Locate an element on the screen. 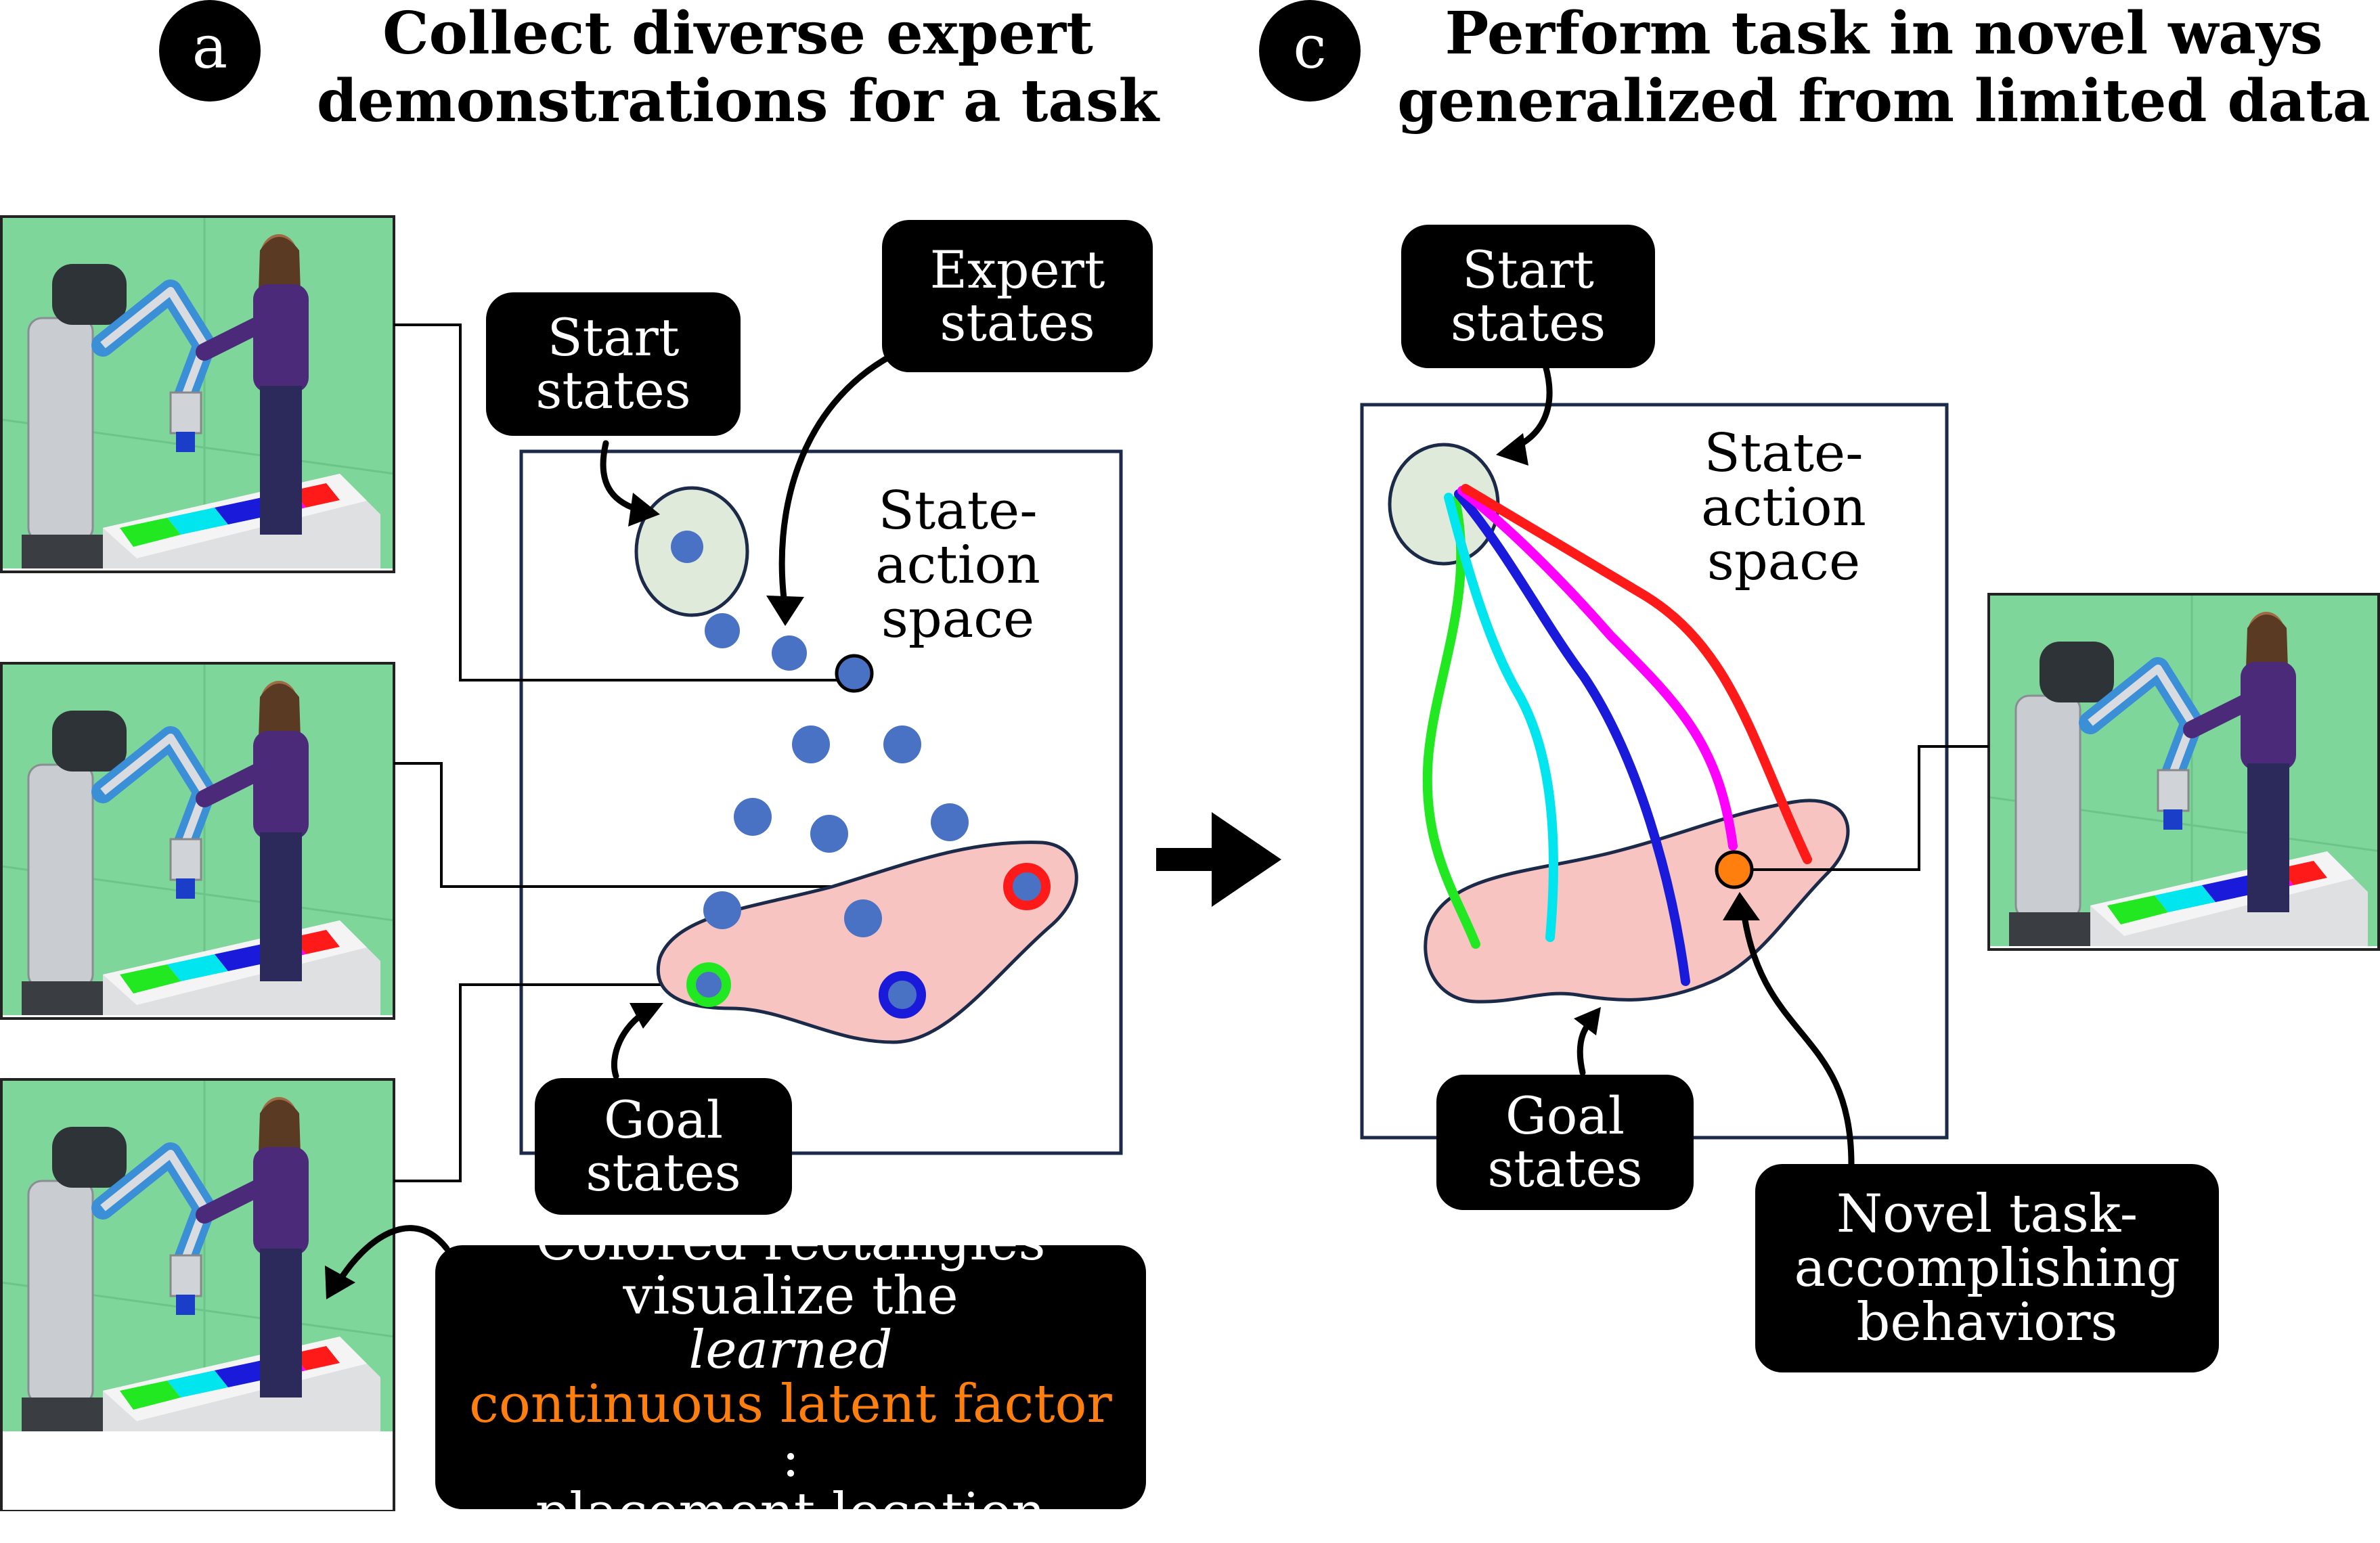 The height and width of the screenshot is (1543, 2380). trajectory-cyan is located at coordinates (1501, 717).